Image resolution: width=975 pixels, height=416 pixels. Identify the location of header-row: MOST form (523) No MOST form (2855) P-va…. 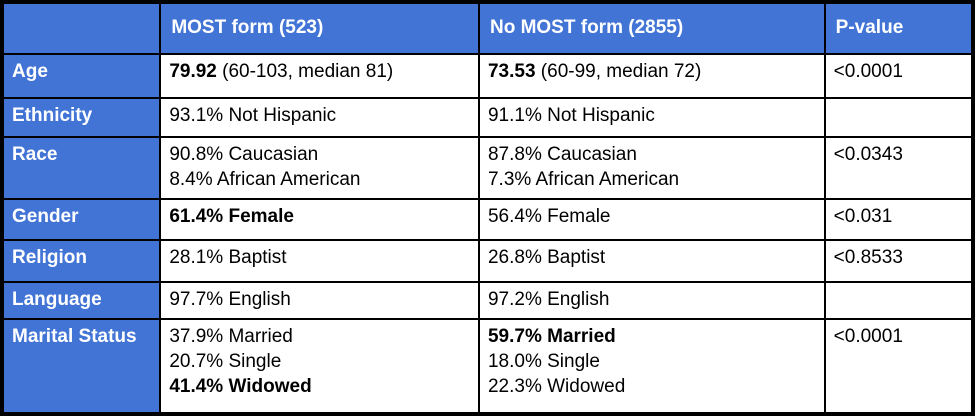
(487, 28).